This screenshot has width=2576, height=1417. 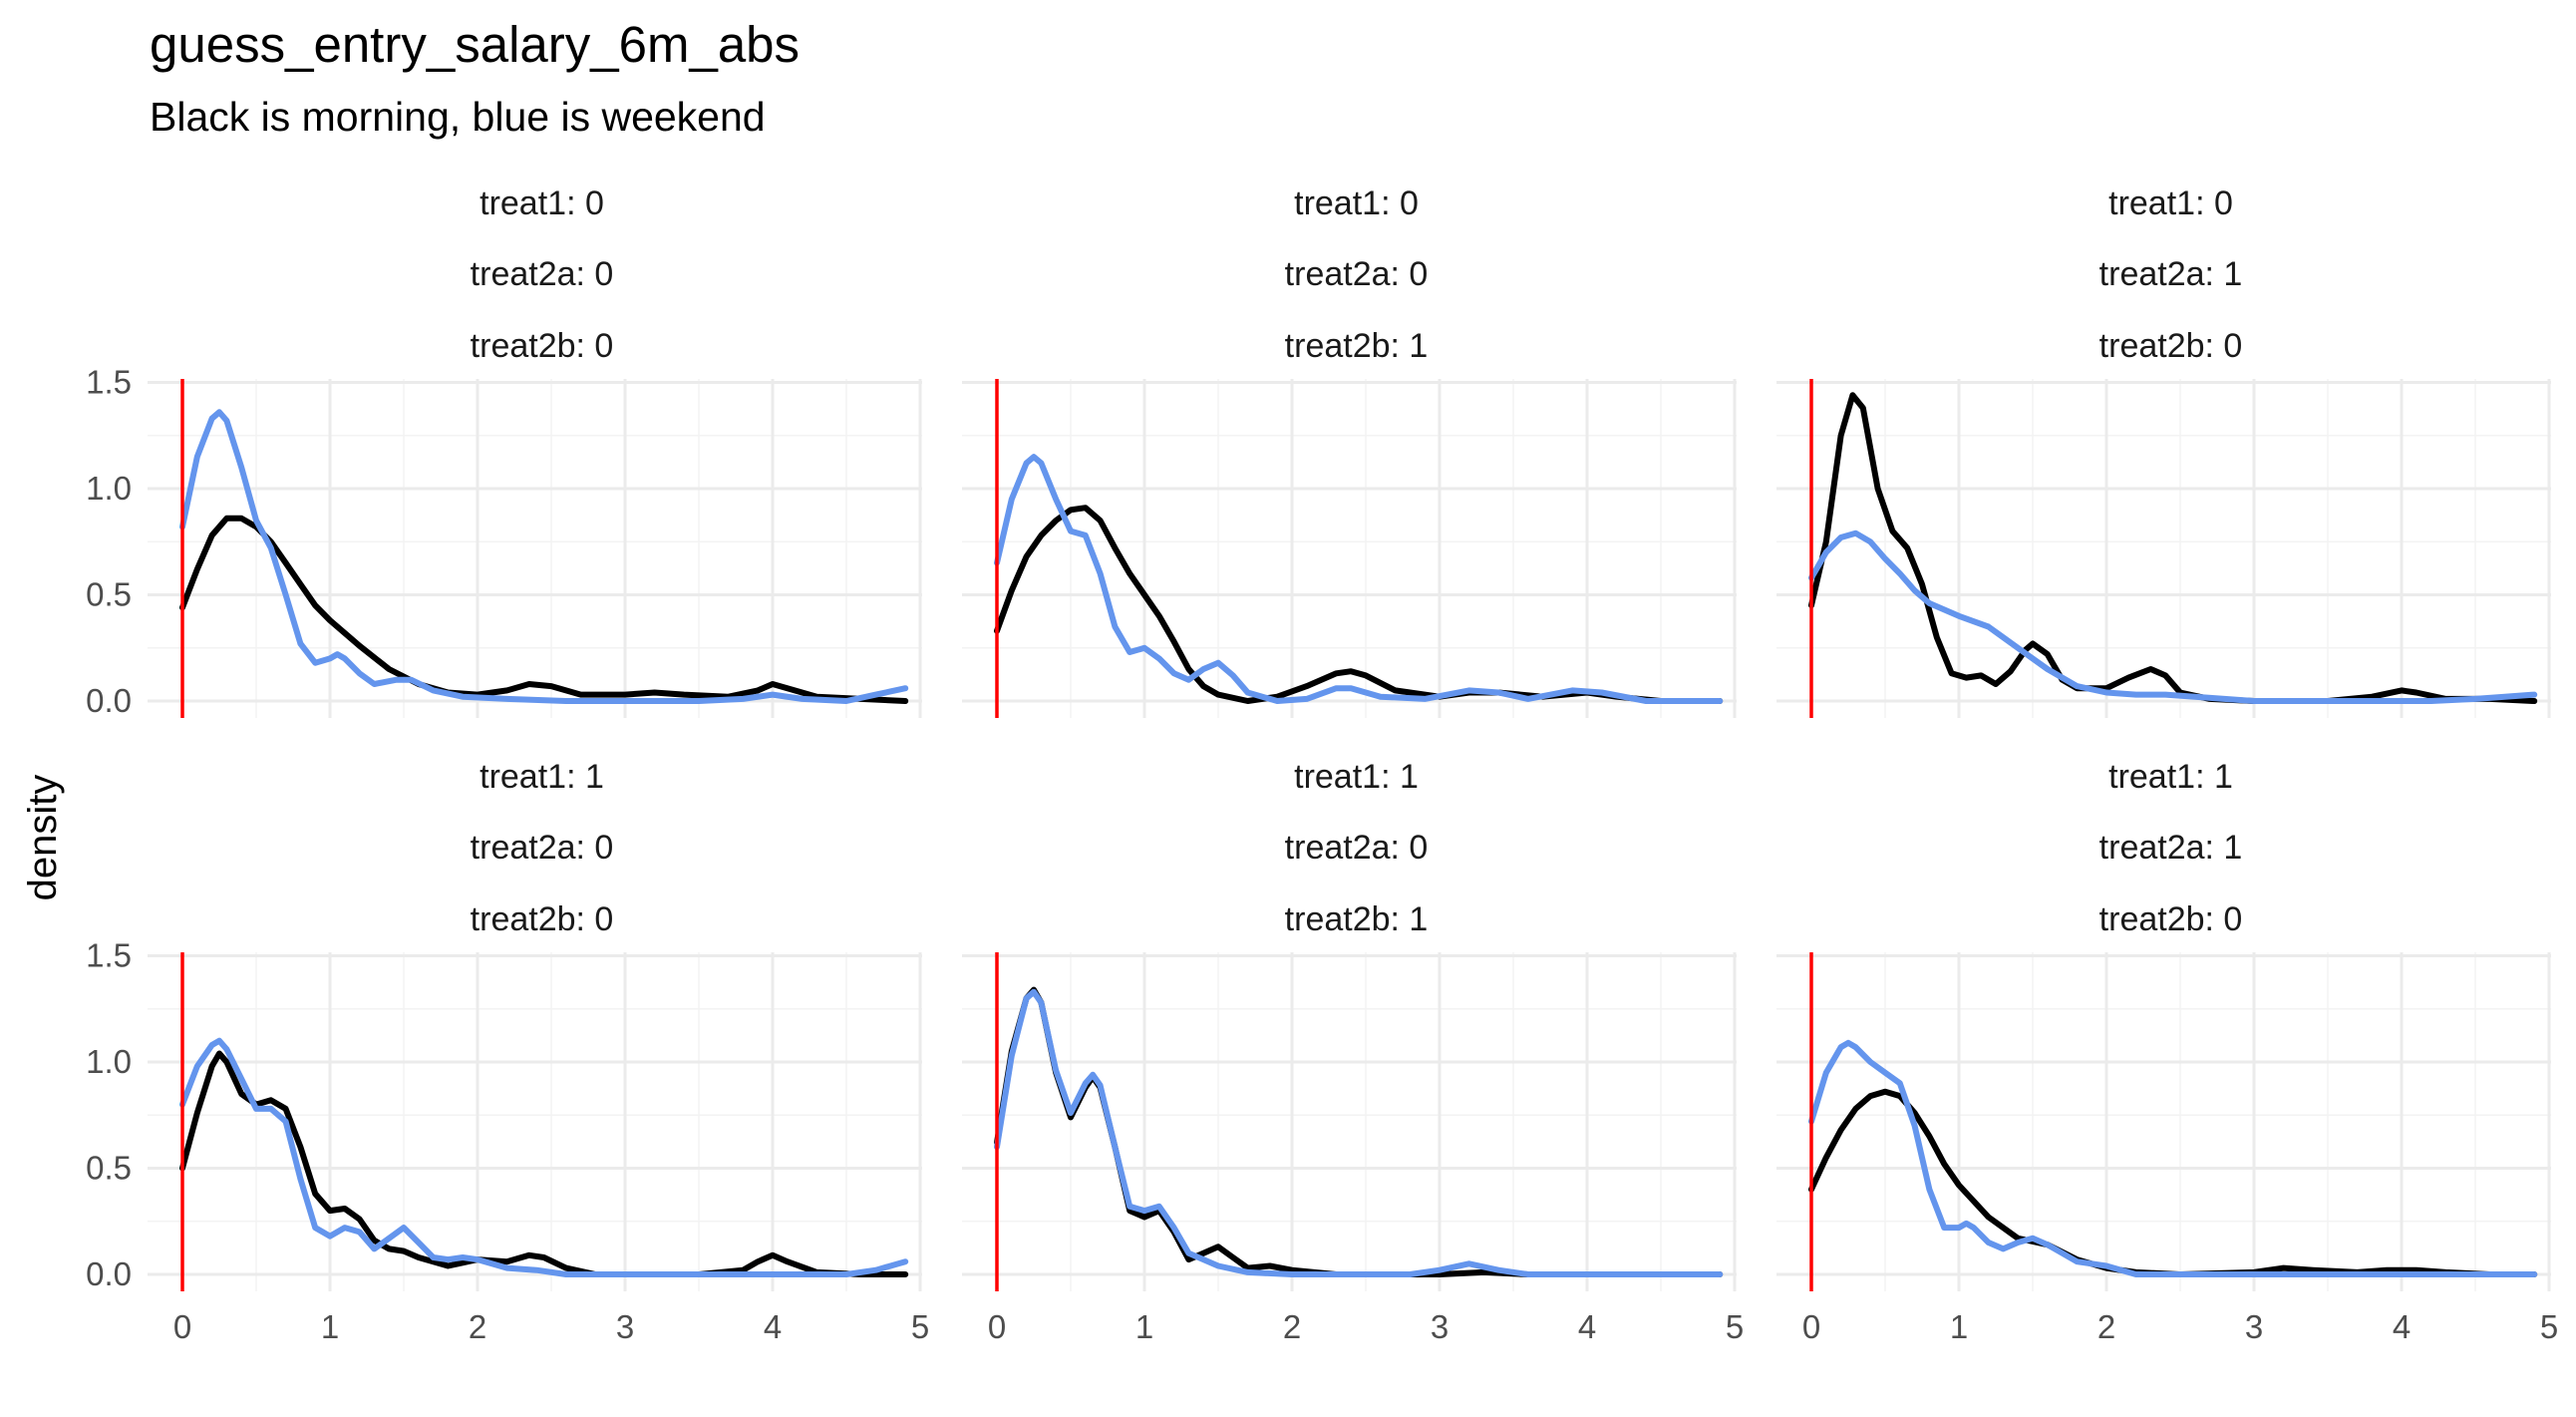 I want to click on chart-subtitle: Black is morning, blue is weekend, so click(x=458, y=117).